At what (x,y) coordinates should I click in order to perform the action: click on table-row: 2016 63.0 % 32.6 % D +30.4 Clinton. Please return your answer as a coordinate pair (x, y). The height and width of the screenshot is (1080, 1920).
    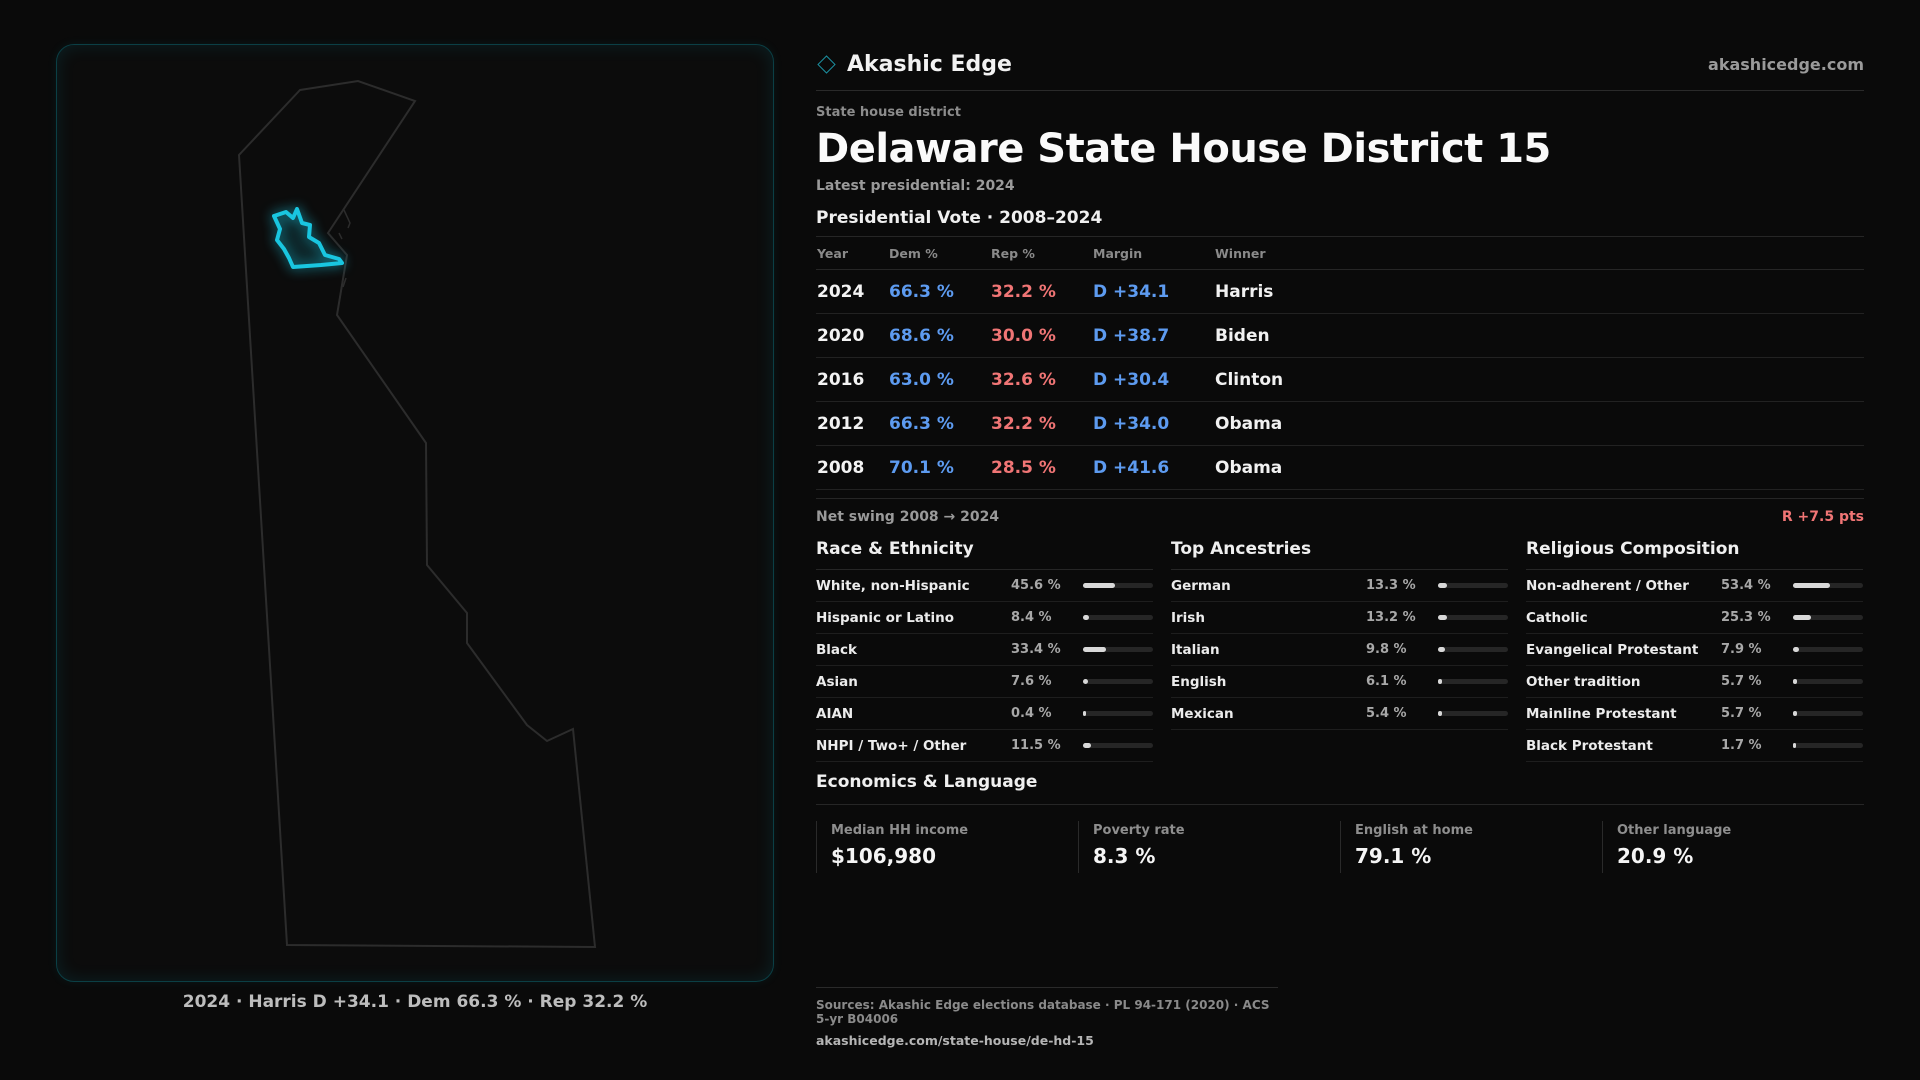
    Looking at the image, I should click on (1340, 379).